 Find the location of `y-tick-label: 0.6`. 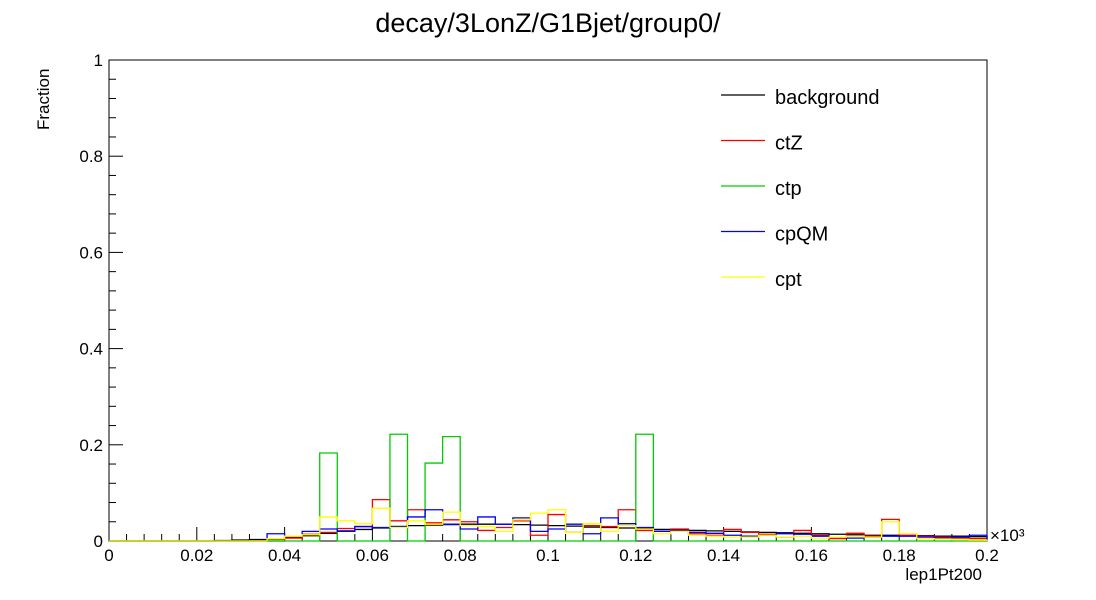

y-tick-label: 0.6 is located at coordinates (91, 252).